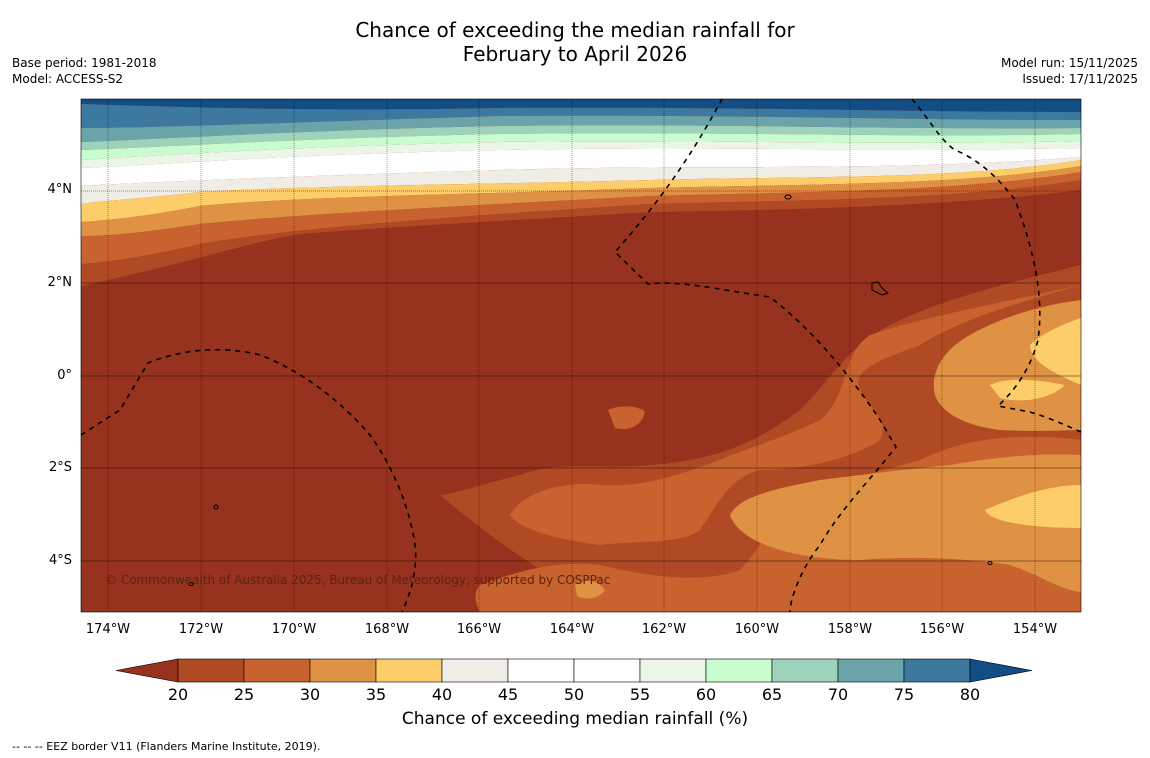 Image resolution: width=1150 pixels, height=758 pixels. Describe the element at coordinates (294, 629) in the screenshot. I see `lon-label-170w: 170°W` at that location.